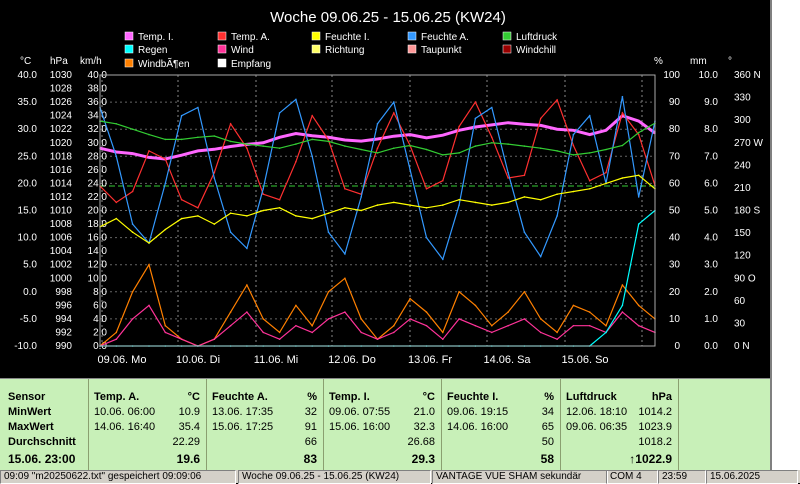  I want to click on stats-min-value: 21.0, so click(424, 412).